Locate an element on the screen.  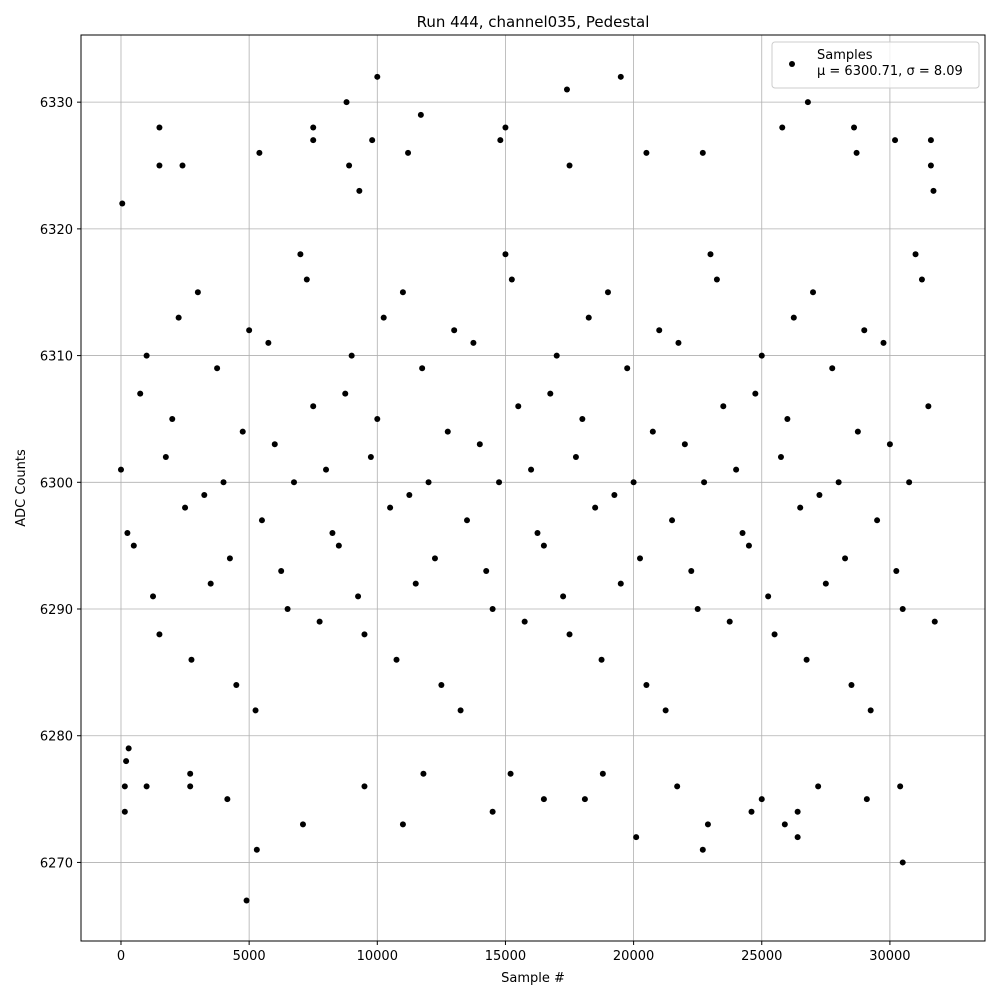
y-tick-label: 6310 is located at coordinates (56, 357).